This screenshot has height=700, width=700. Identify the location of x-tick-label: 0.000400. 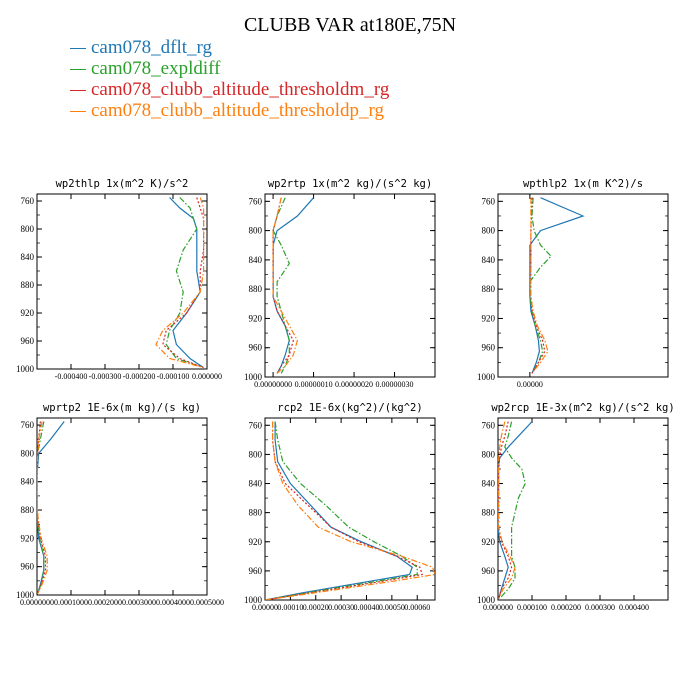
(634, 607).